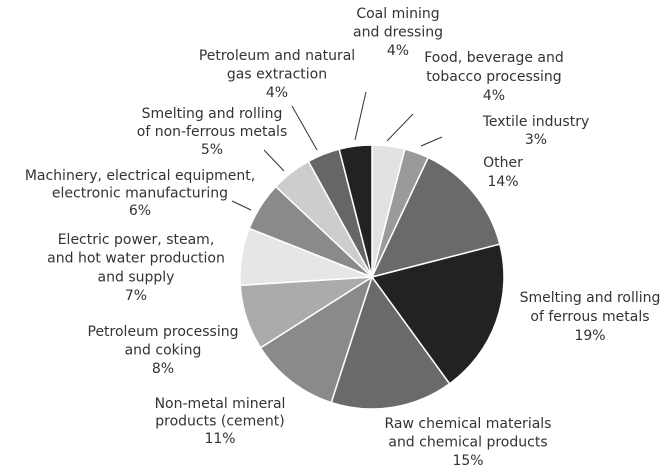 This screenshot has width=669, height=473. I want to click on slice-label: Petroleum processing and coking, so click(163, 341).